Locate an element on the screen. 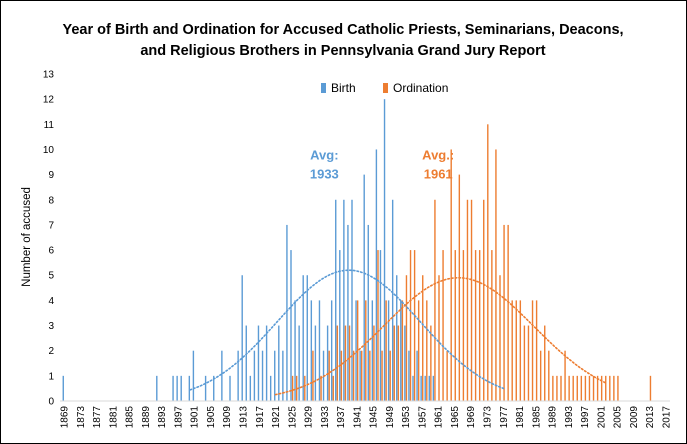  x-tick-label: 1997 is located at coordinates (585, 417).